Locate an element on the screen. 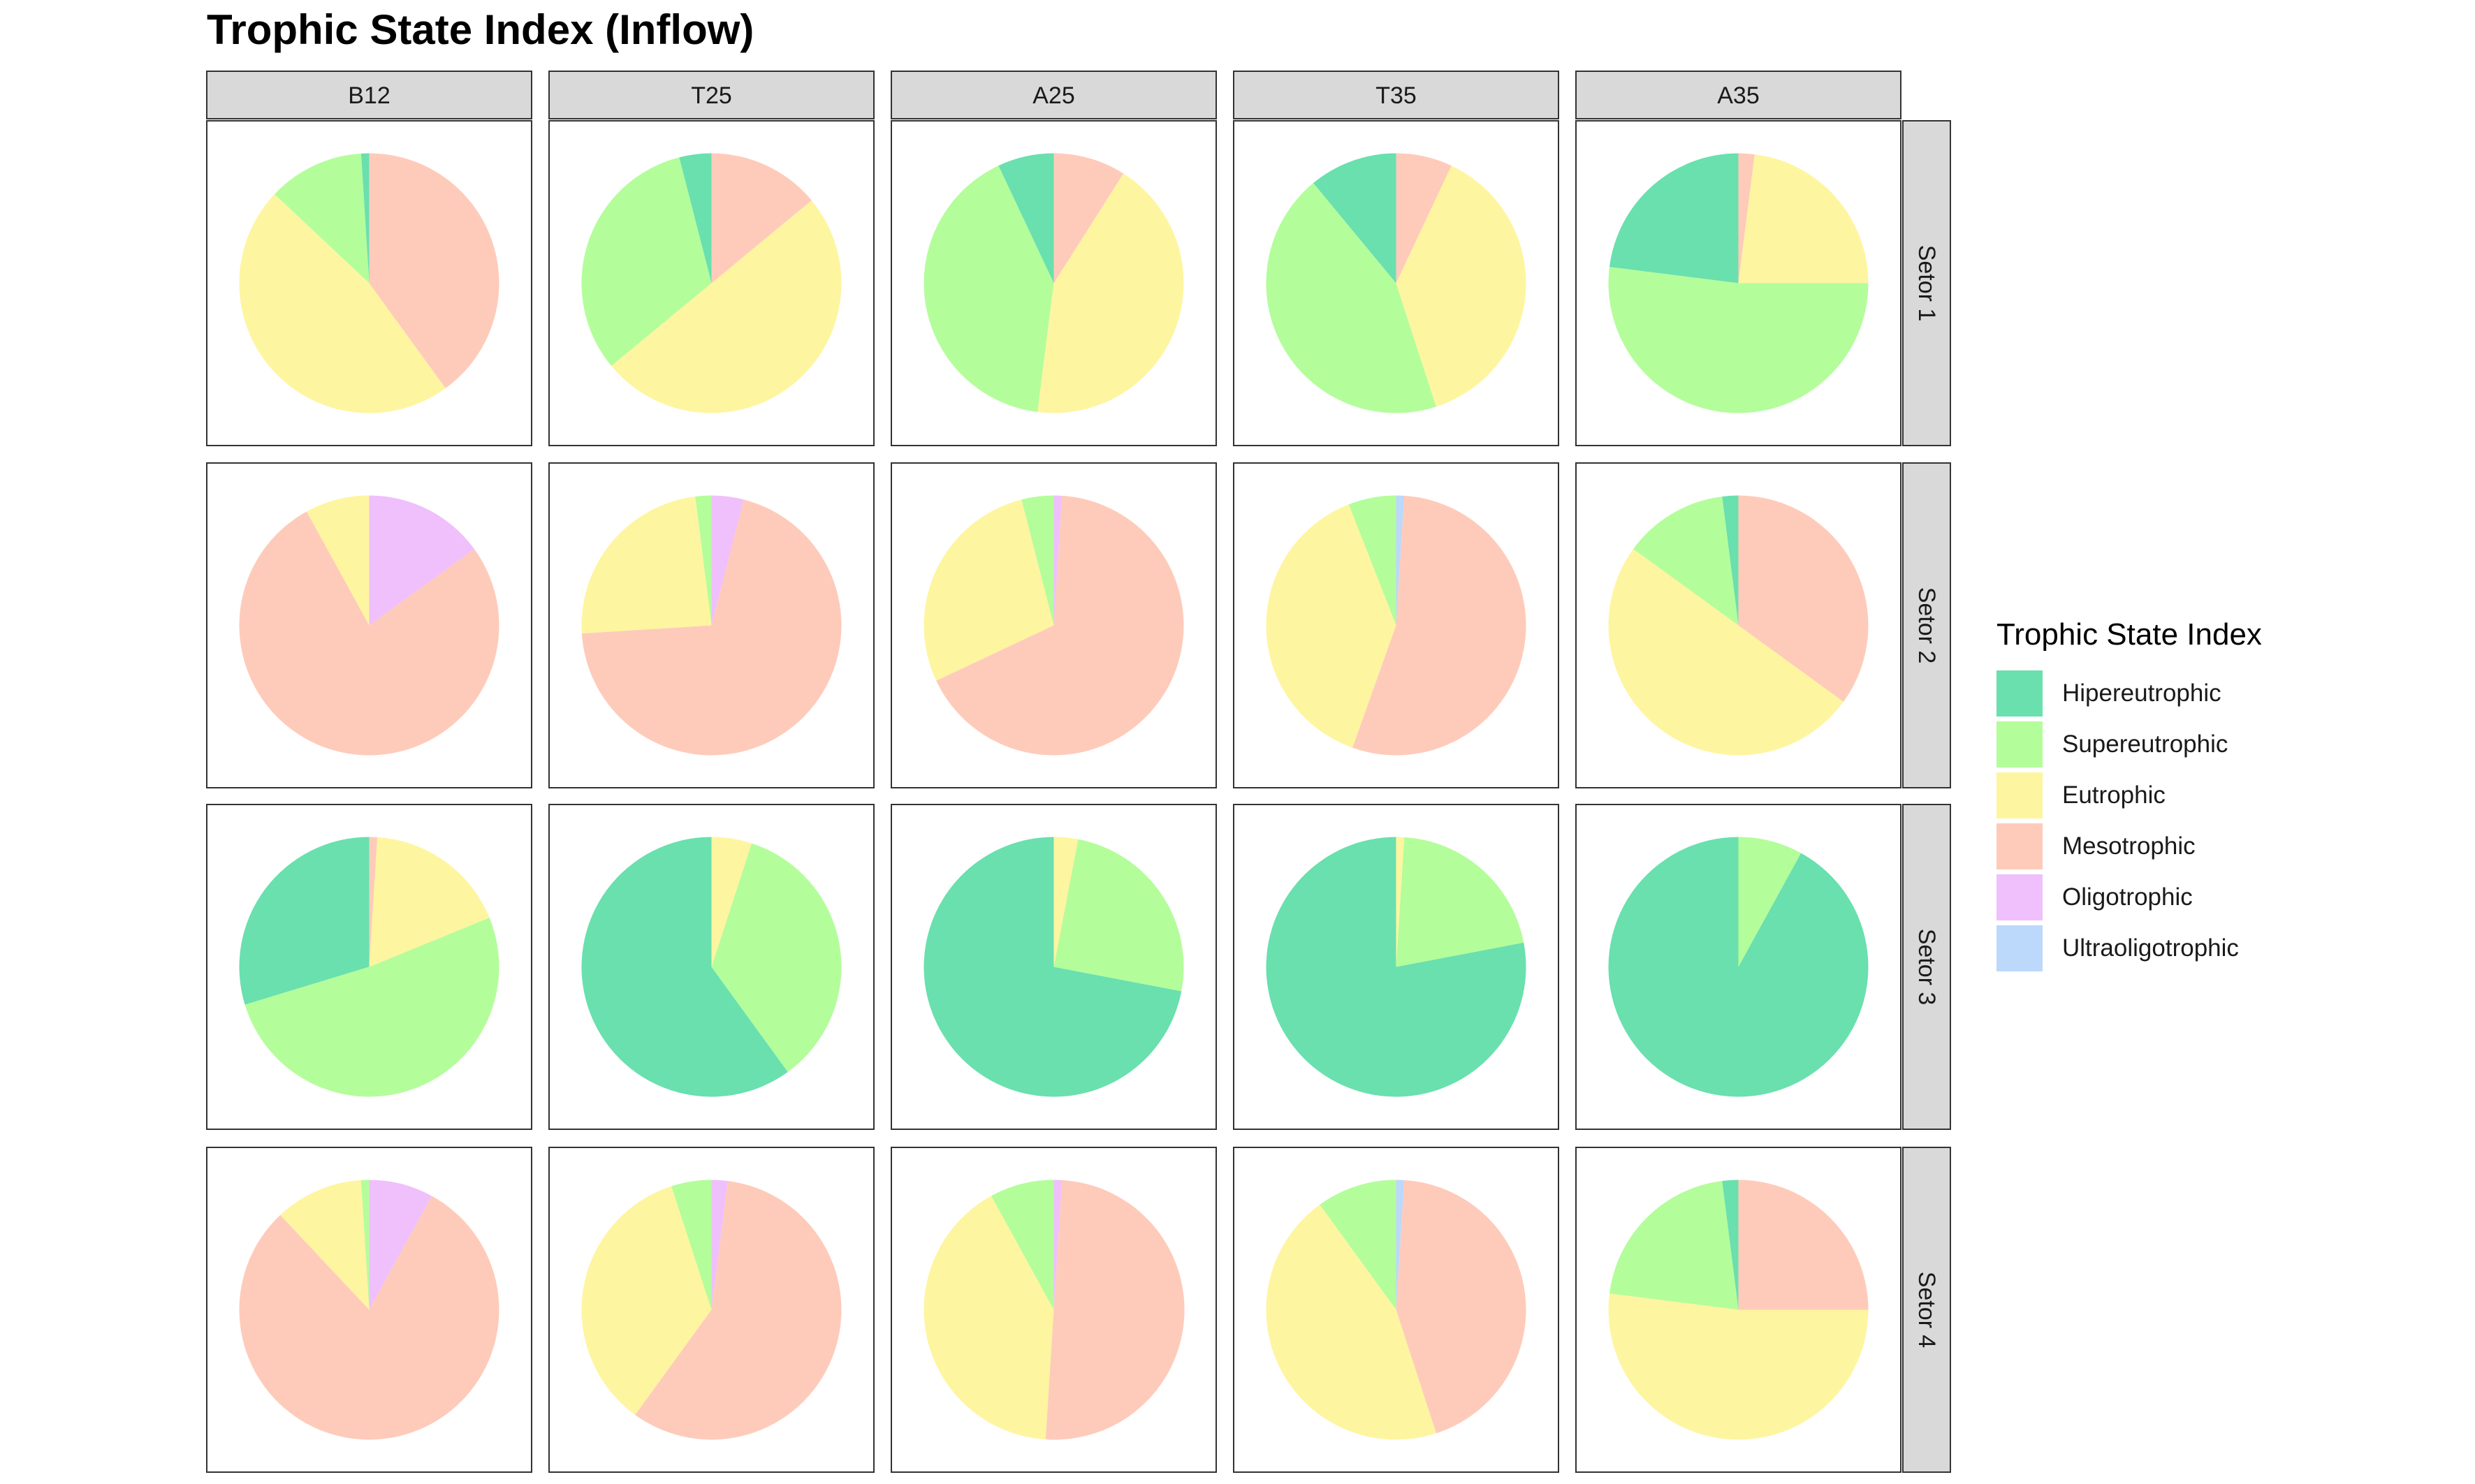 This screenshot has width=2475, height=1484. legend-label: Eutrophic is located at coordinates (2114, 795).